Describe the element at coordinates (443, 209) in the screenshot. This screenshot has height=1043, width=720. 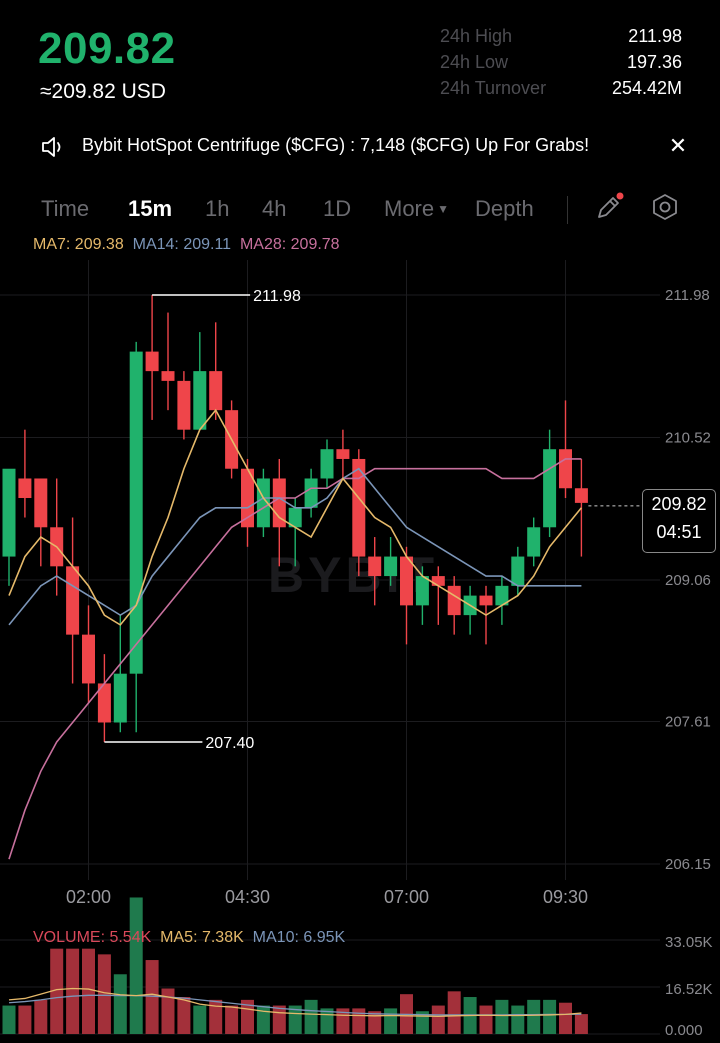
I see `caret-down-icon: ▼` at that location.